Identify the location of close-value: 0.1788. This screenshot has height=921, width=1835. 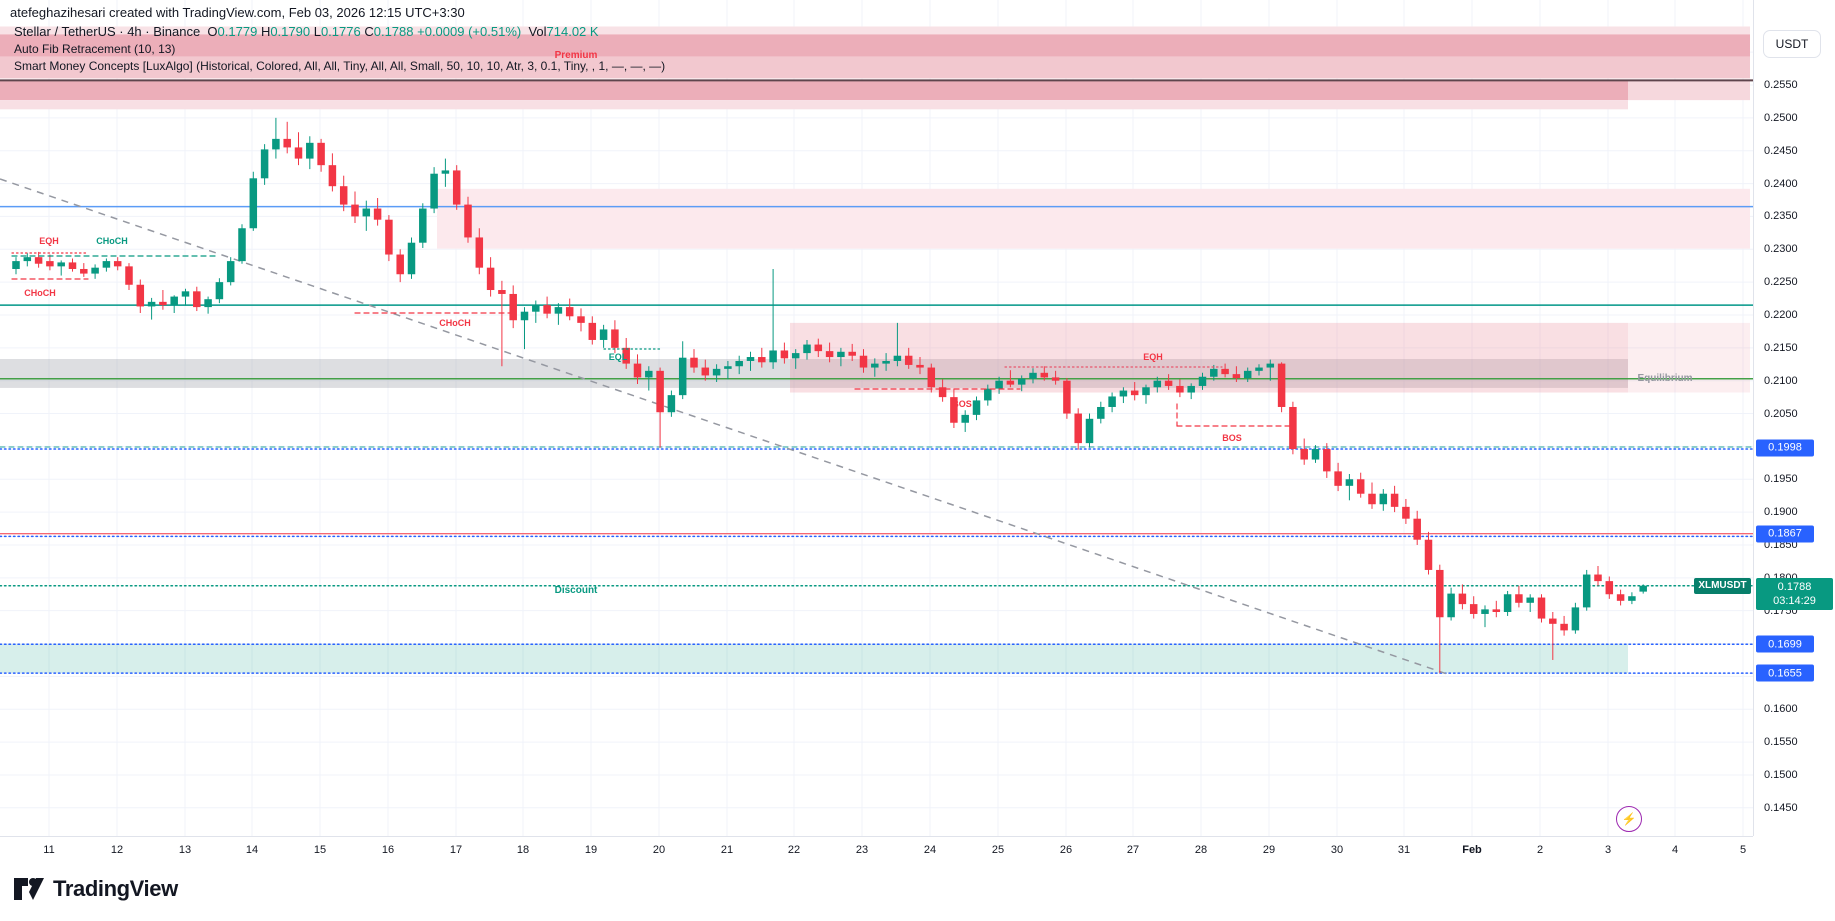
(393, 31).